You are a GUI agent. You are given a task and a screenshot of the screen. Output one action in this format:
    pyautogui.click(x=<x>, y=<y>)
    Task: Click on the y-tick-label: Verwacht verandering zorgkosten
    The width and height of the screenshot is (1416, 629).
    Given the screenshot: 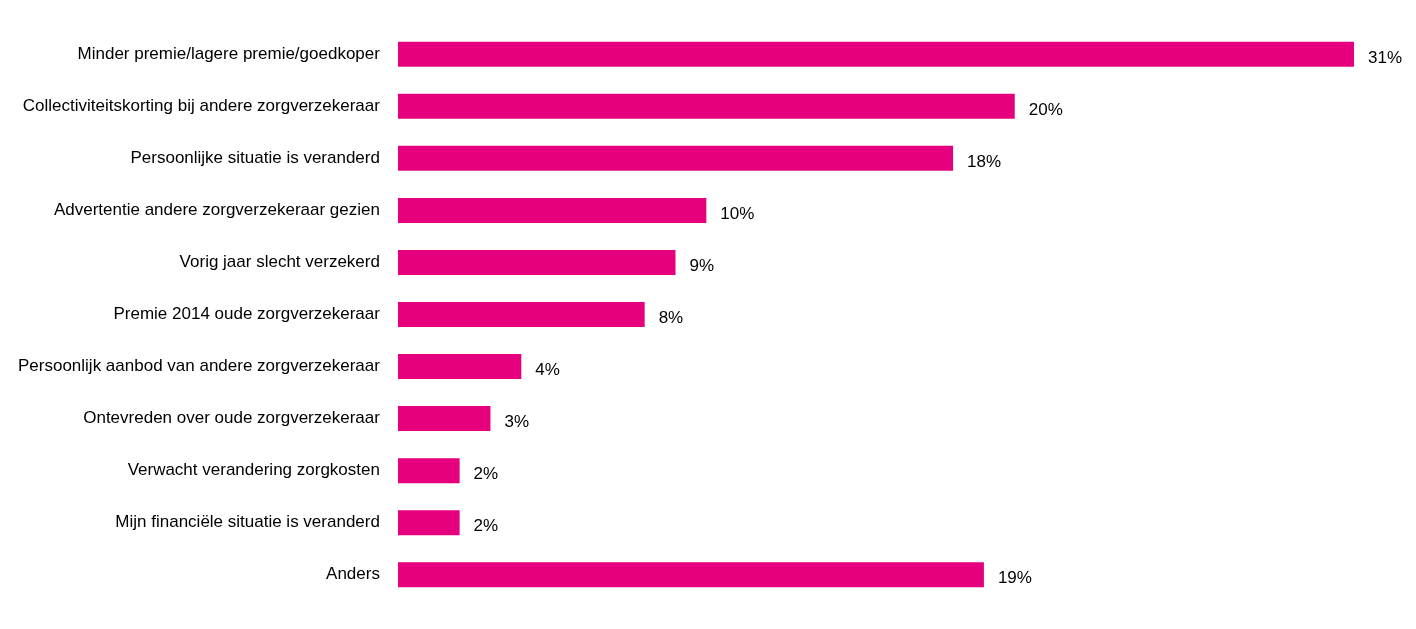 What is the action you would take?
    pyautogui.click(x=253, y=470)
    